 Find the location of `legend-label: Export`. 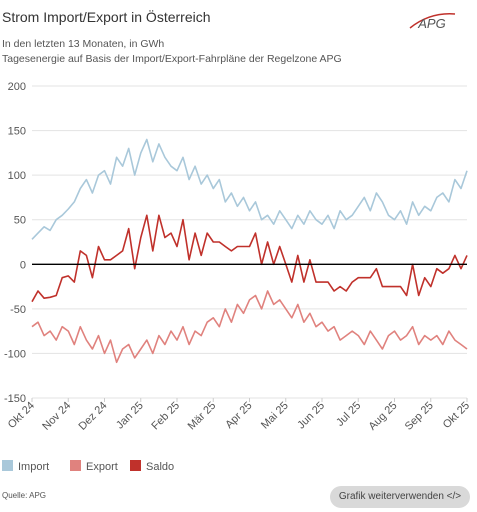

legend-label: Export is located at coordinates (102, 467).